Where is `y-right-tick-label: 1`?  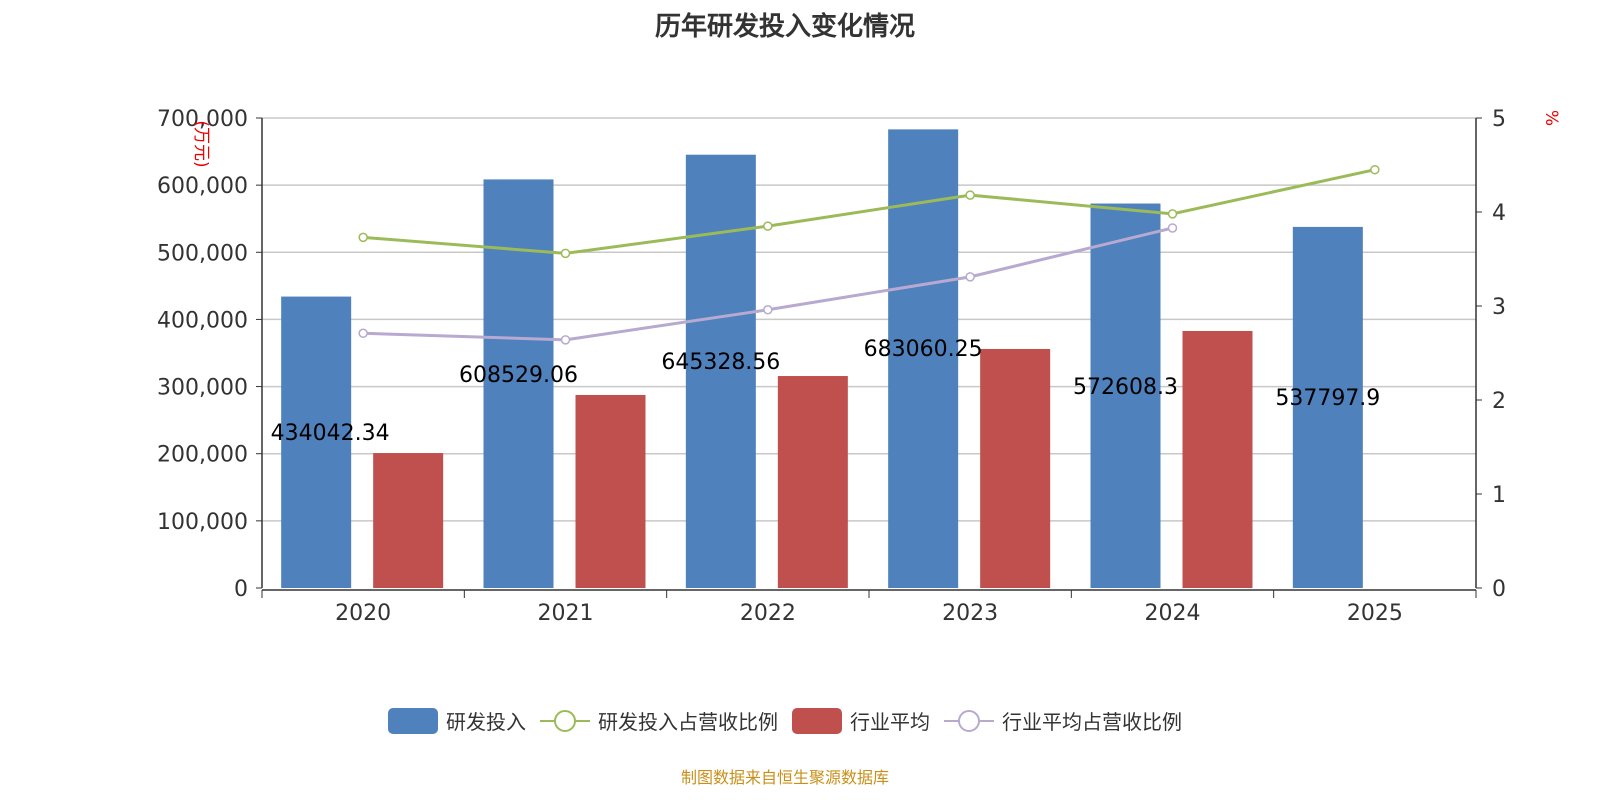 y-right-tick-label: 1 is located at coordinates (1499, 495).